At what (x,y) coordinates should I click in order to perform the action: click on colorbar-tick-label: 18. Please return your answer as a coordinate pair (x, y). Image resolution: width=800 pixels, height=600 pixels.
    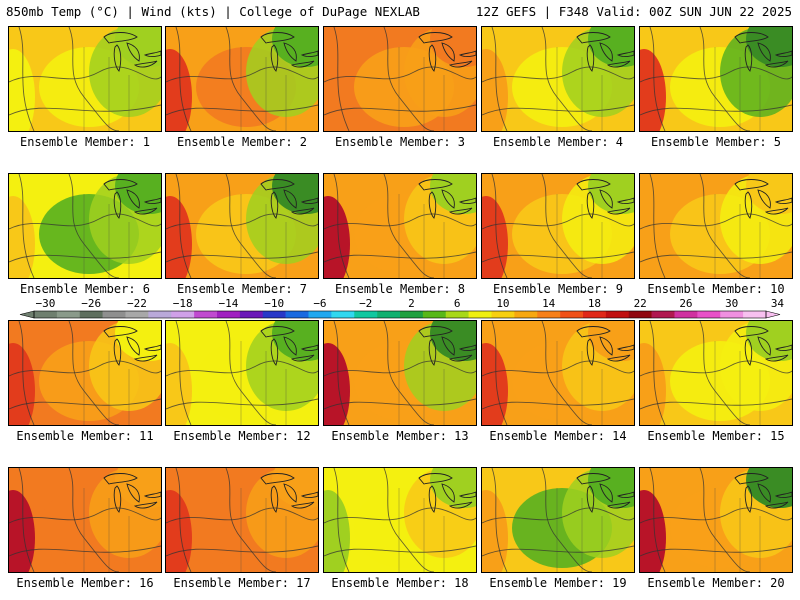
    Looking at the image, I should click on (594, 303).